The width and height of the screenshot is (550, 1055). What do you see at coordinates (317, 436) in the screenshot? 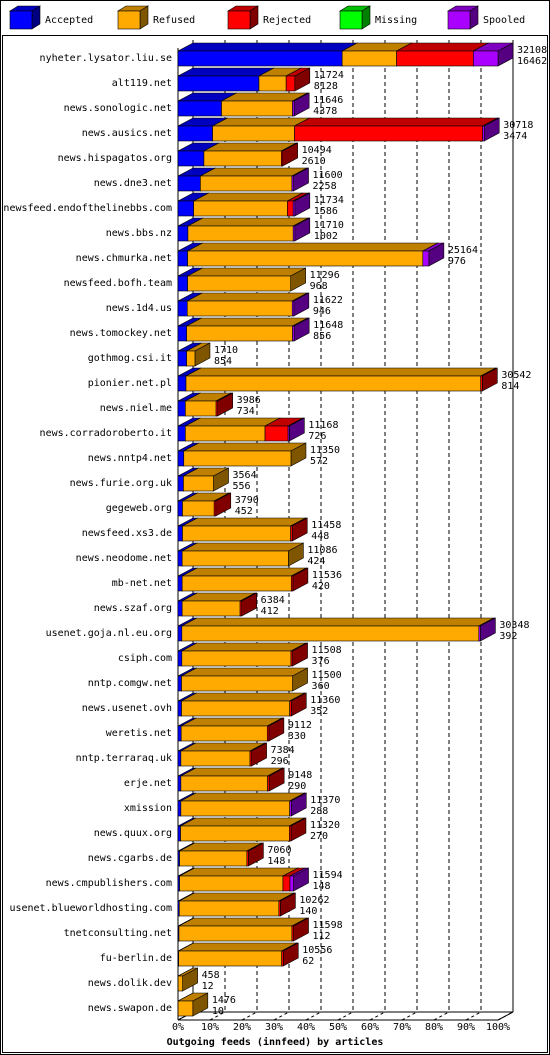
I see `value-label: 726` at bounding box center [317, 436].